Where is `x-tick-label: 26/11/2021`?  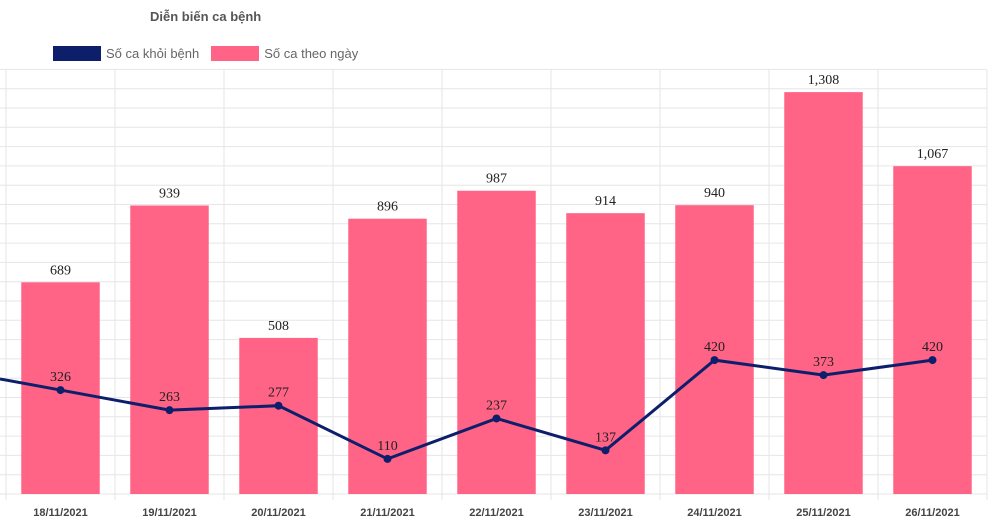 x-tick-label: 26/11/2021 is located at coordinates (932, 513).